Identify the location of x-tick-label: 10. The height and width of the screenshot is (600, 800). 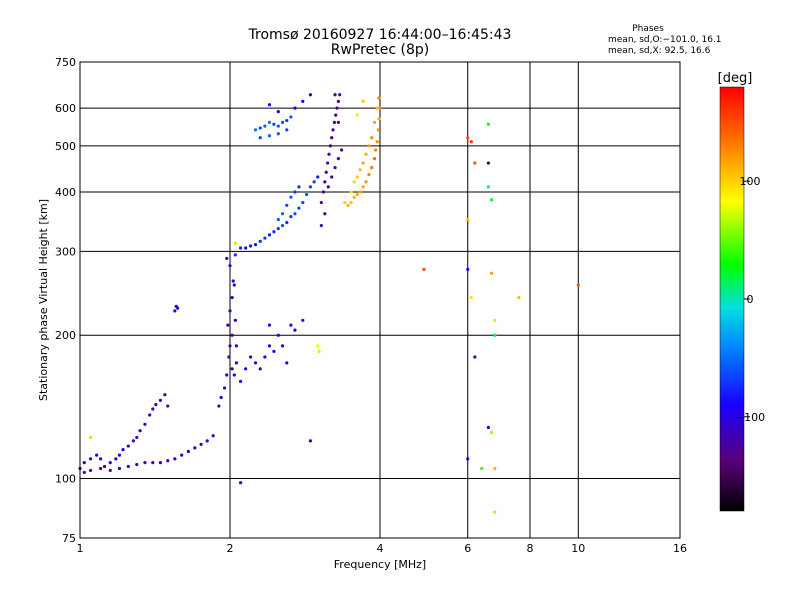
(578, 548).